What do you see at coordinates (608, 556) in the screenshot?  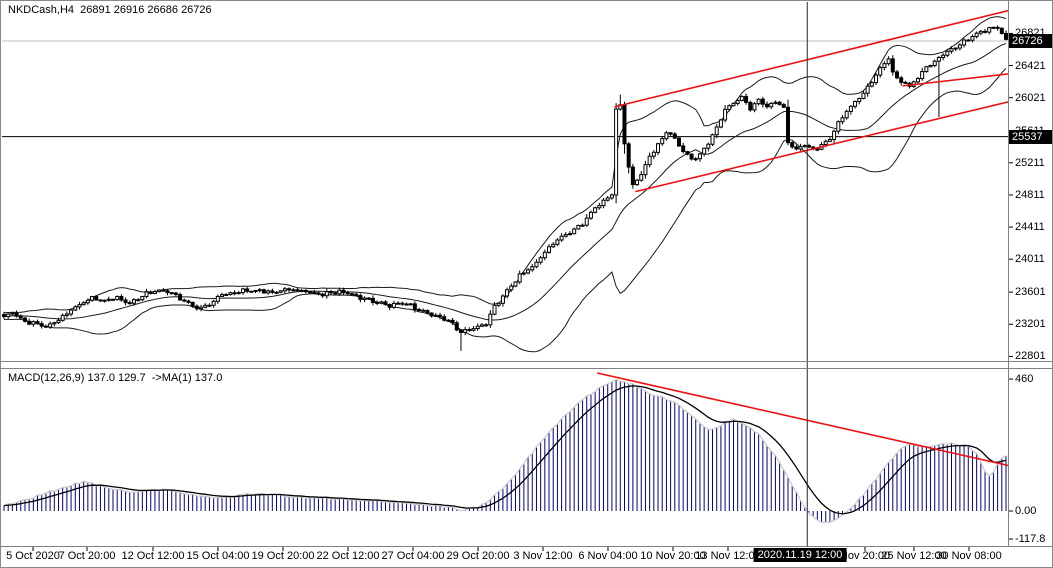 I see `time-tick-label: 6 Nov 04:00` at bounding box center [608, 556].